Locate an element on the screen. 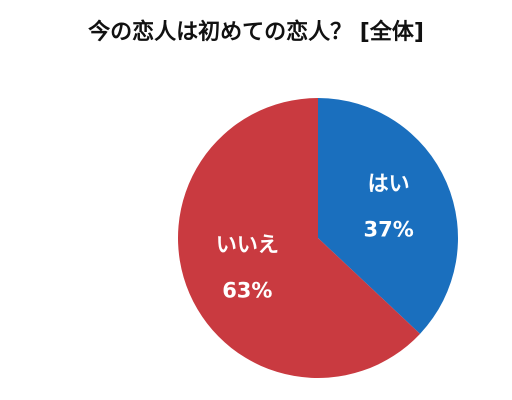  chart-title: 今の恋人は初めての恋人？ [全体] is located at coordinates (256, 32).